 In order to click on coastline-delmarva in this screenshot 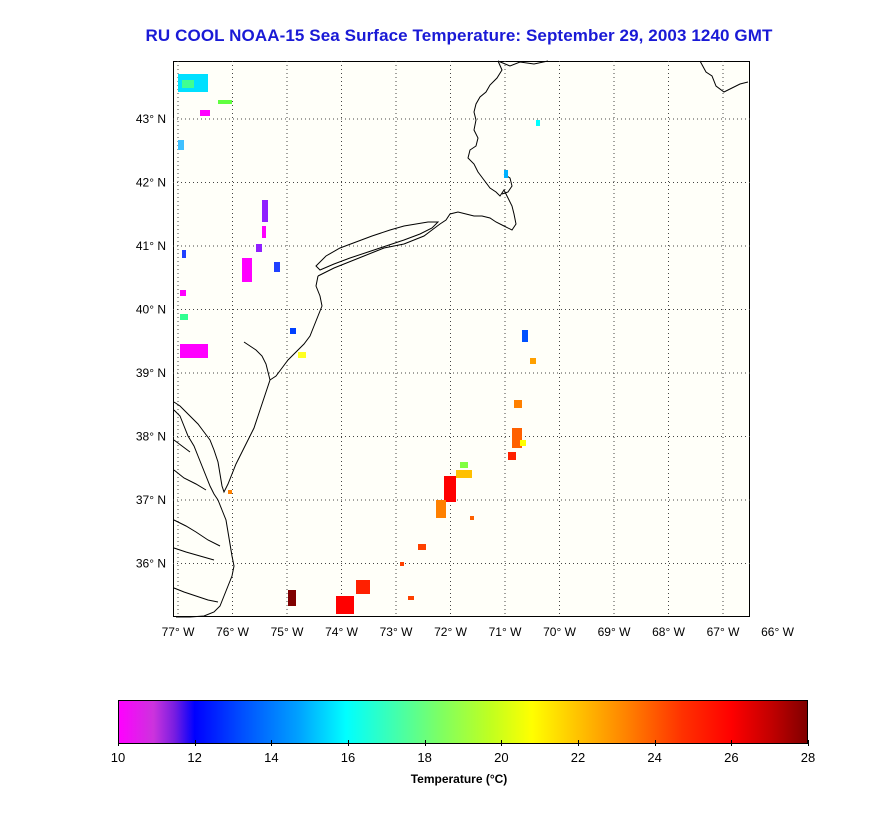, I will do `click(222, 436)`.